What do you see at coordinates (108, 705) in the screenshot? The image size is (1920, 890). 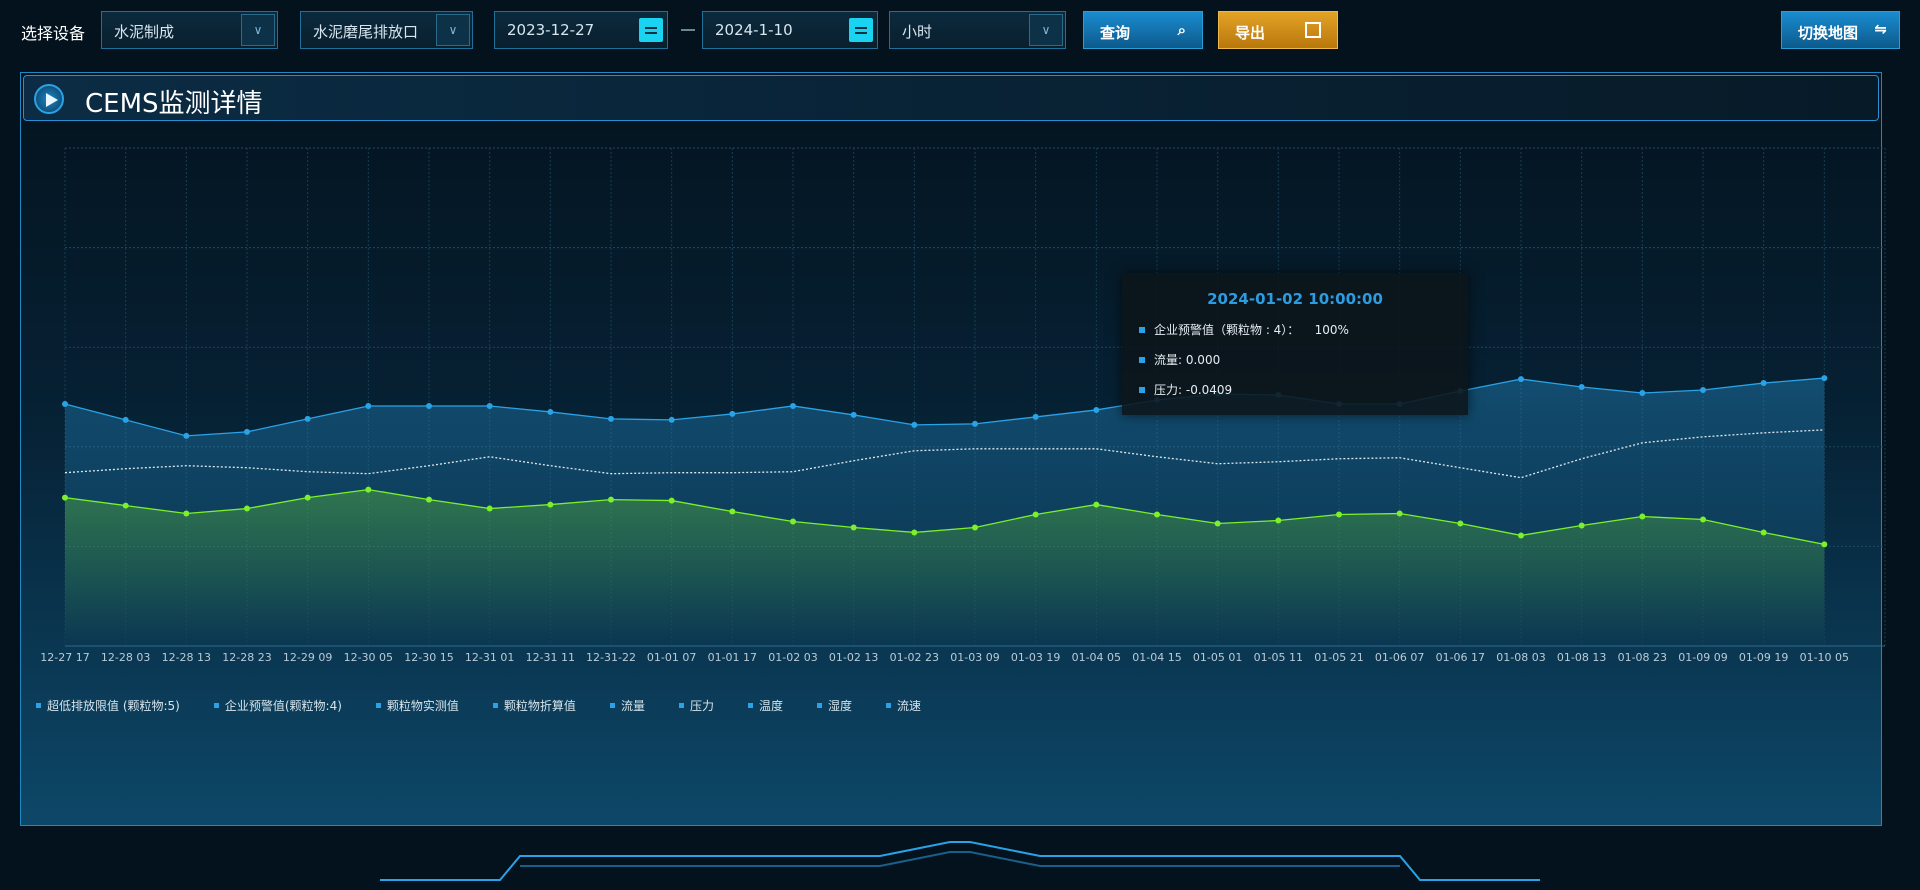 I see `legend-item: 超低排放限值 (颗粒物:5)` at bounding box center [108, 705].